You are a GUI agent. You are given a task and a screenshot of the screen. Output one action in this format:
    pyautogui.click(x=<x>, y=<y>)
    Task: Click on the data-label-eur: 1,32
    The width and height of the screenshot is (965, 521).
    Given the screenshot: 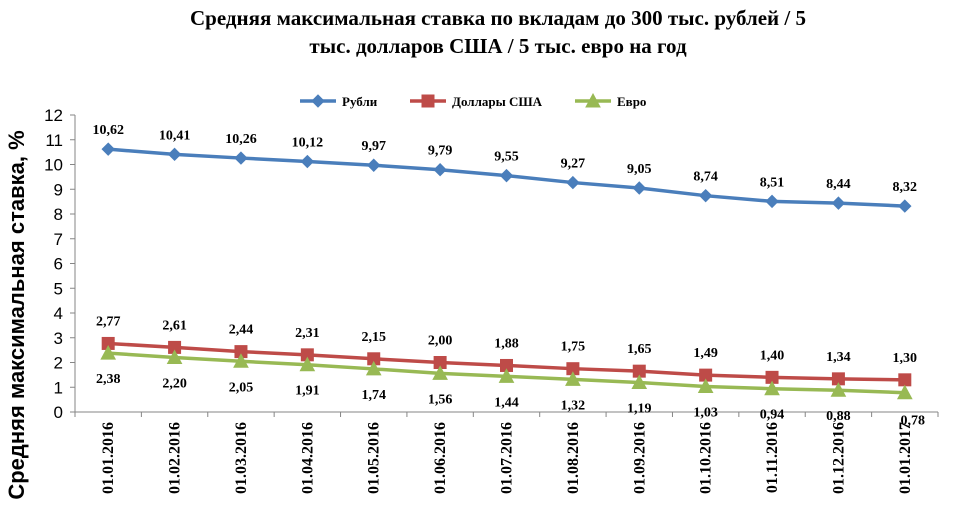 What is the action you would take?
    pyautogui.click(x=573, y=405)
    